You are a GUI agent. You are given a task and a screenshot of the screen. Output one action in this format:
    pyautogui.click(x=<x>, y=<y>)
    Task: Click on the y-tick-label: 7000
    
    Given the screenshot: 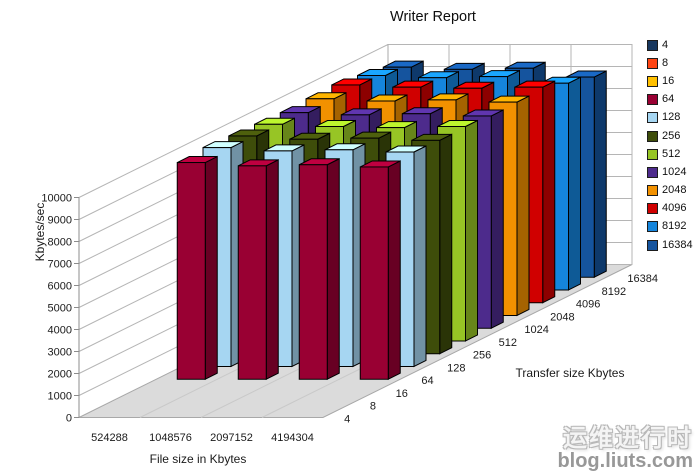 What is the action you would take?
    pyautogui.click(x=60, y=265)
    